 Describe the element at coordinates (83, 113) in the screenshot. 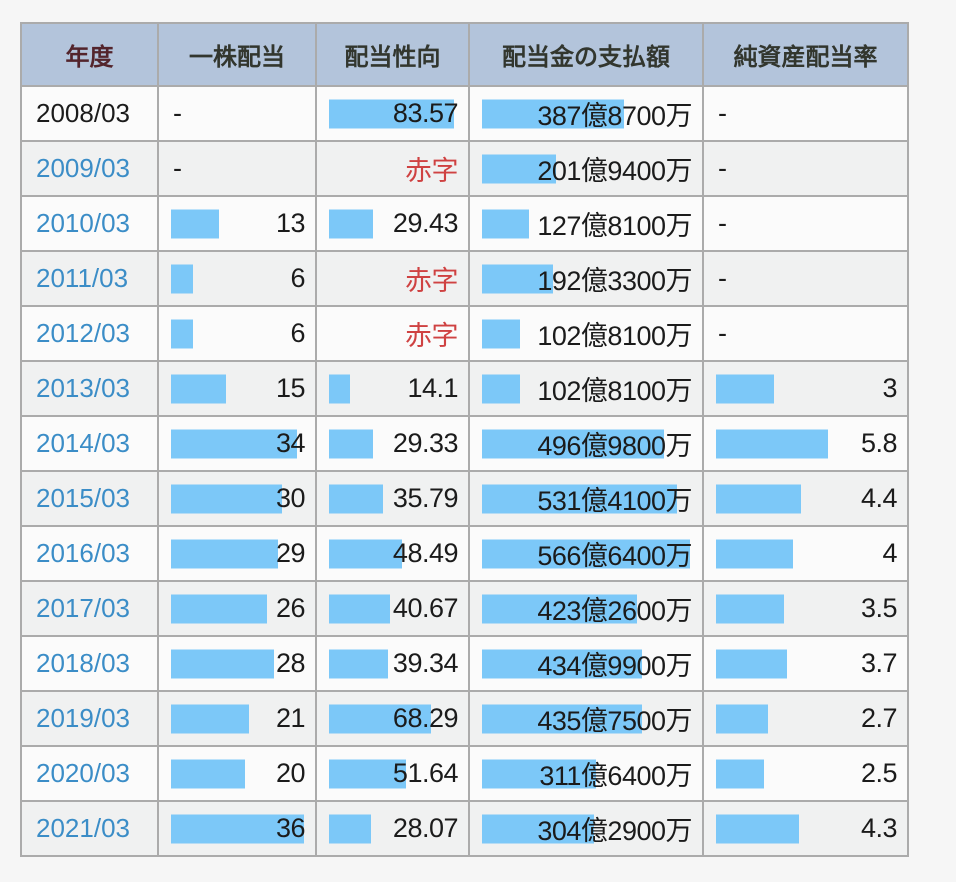

I see `year-label: 2008/03` at that location.